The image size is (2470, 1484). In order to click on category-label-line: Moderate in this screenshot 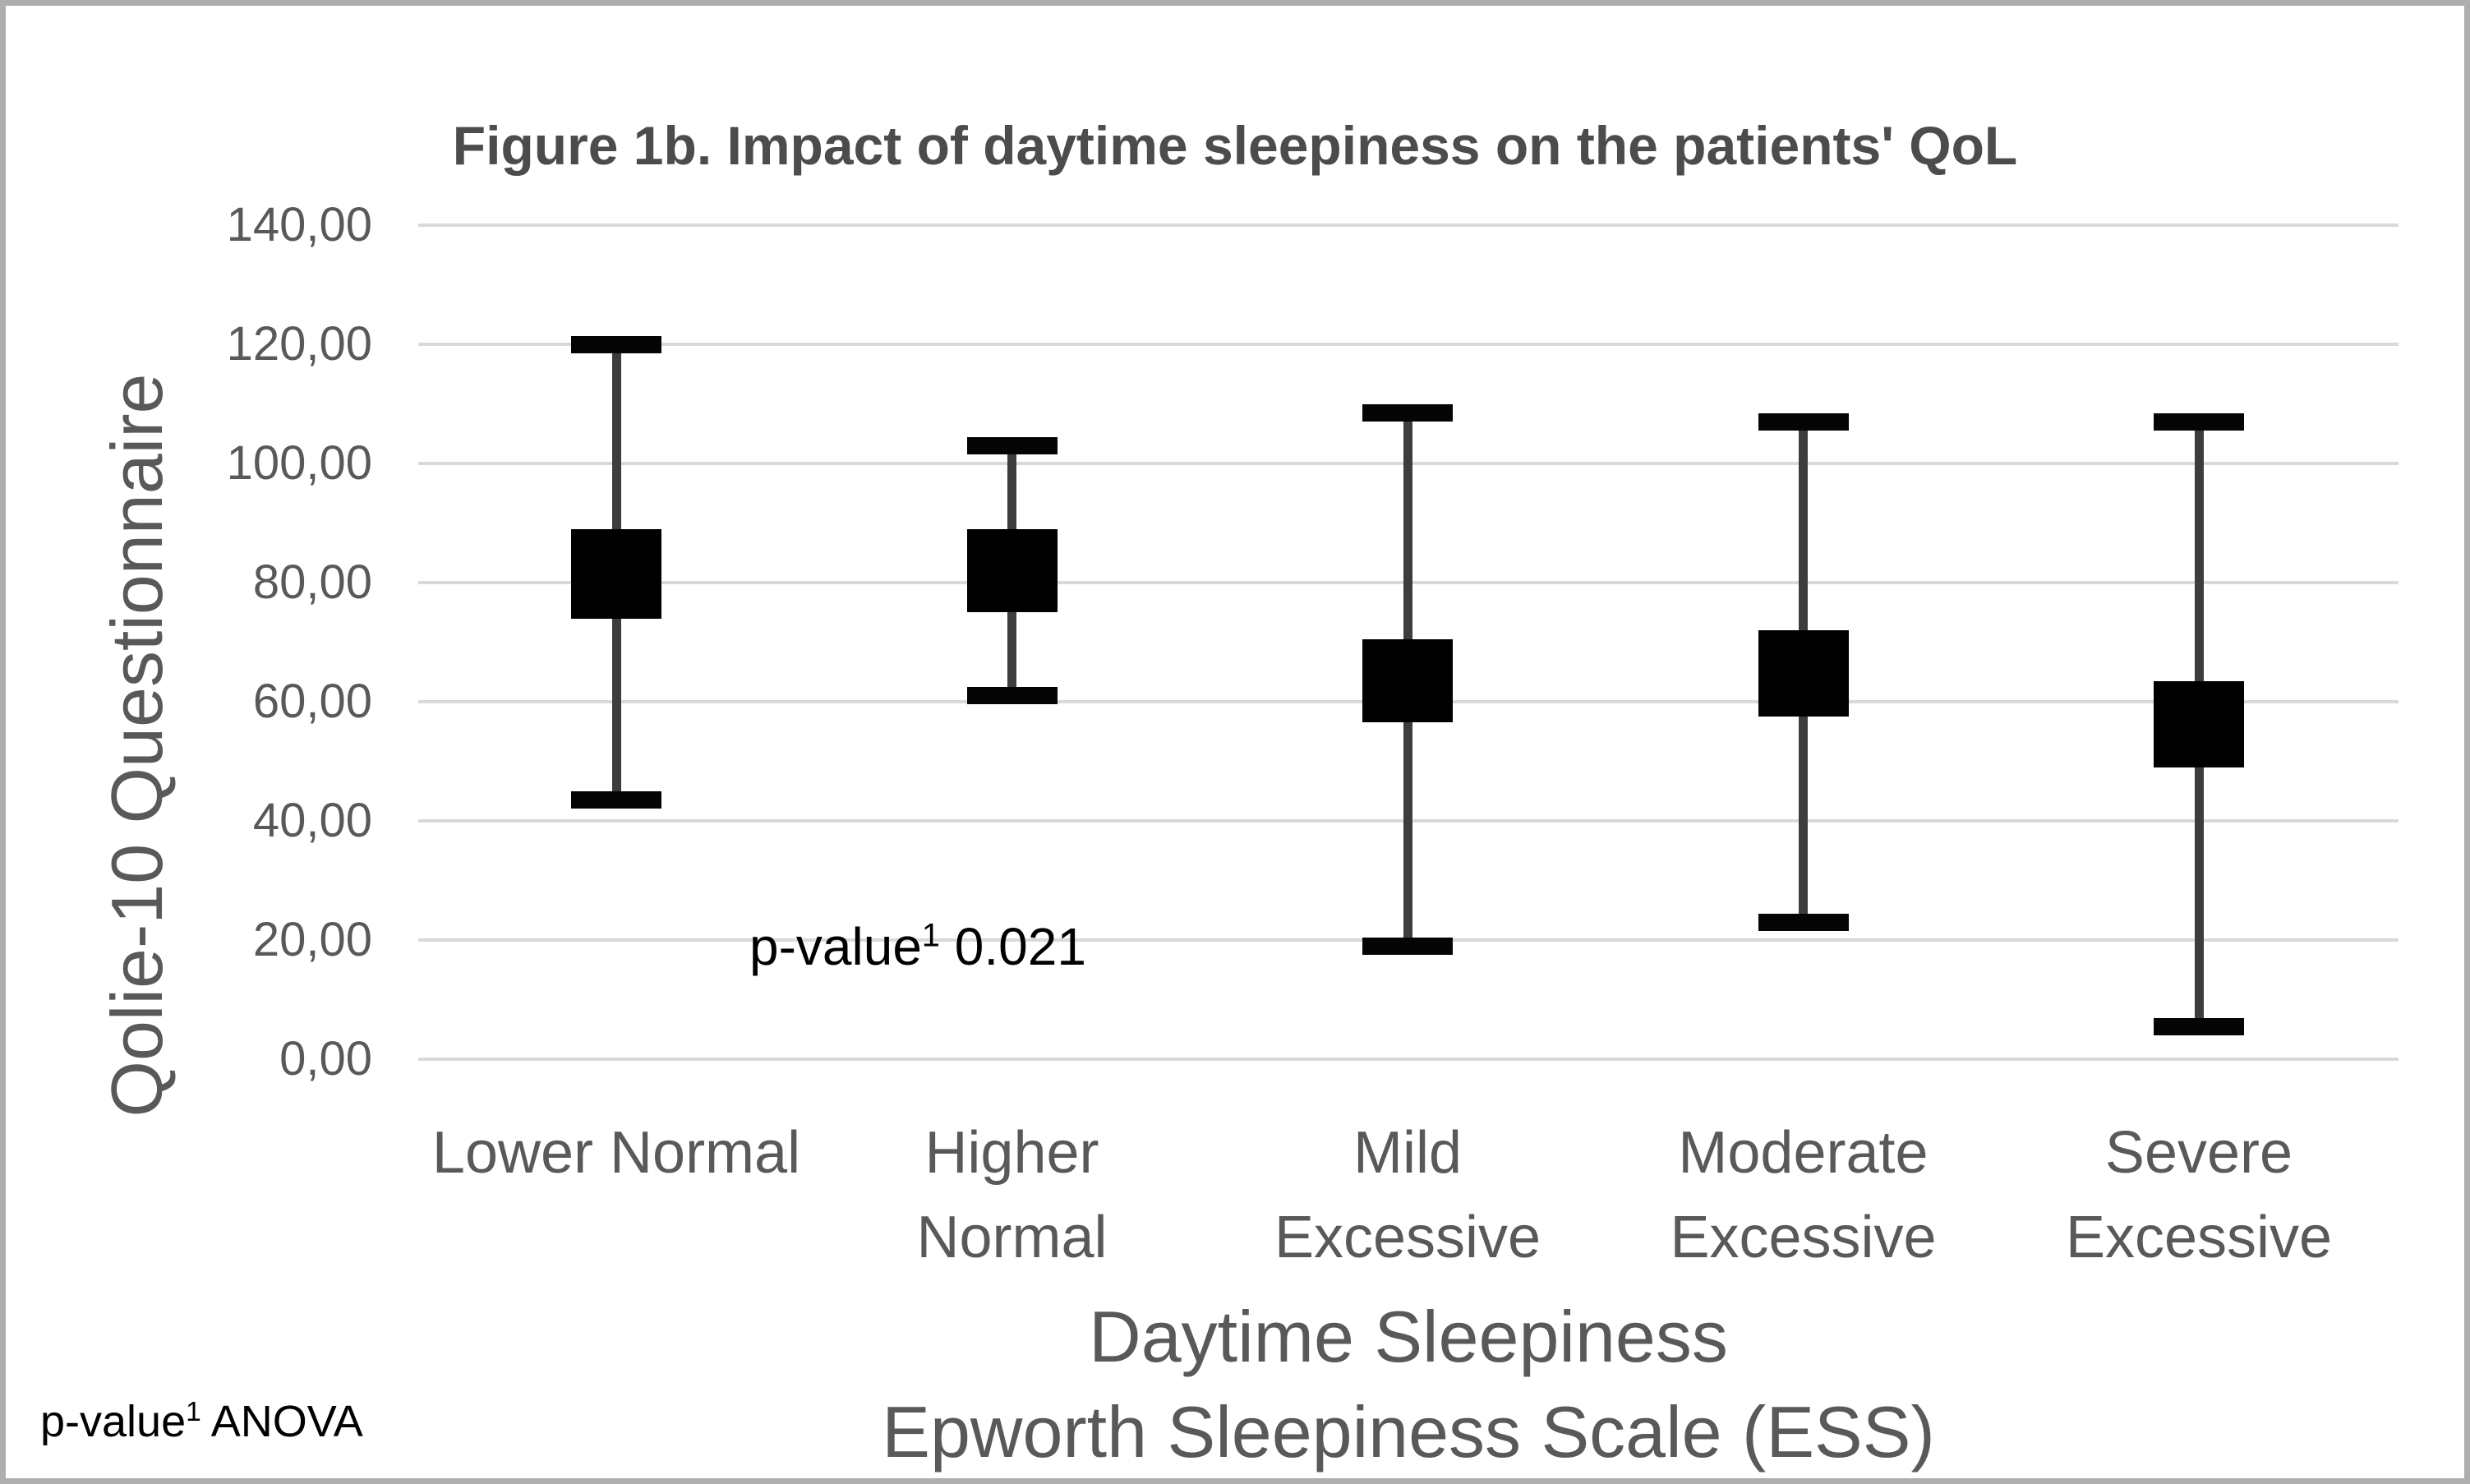, I will do `click(1803, 1153)`.